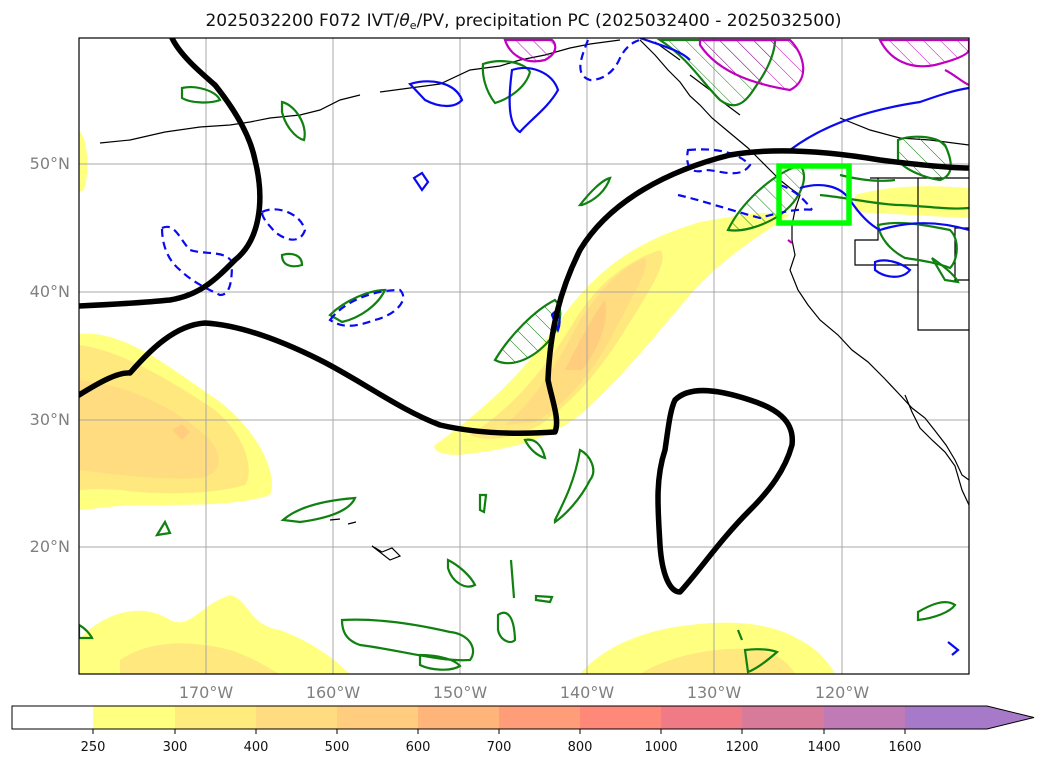  What do you see at coordinates (333, 692) in the screenshot?
I see `lon-label-160w: 160°W` at bounding box center [333, 692].